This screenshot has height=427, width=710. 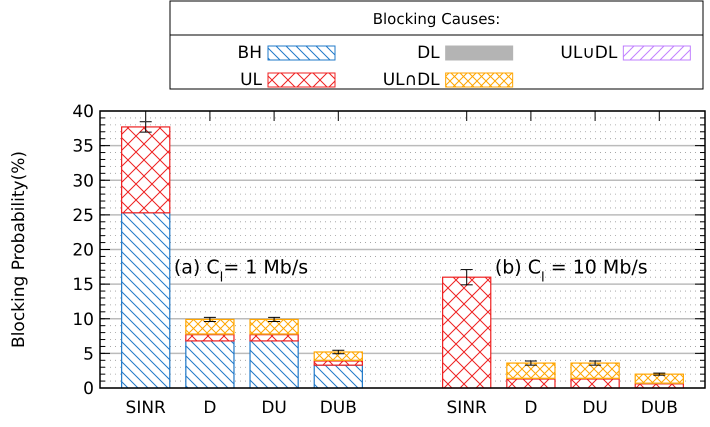 What do you see at coordinates (83, 320) in the screenshot?
I see `y-tick-label: 10` at bounding box center [83, 320].